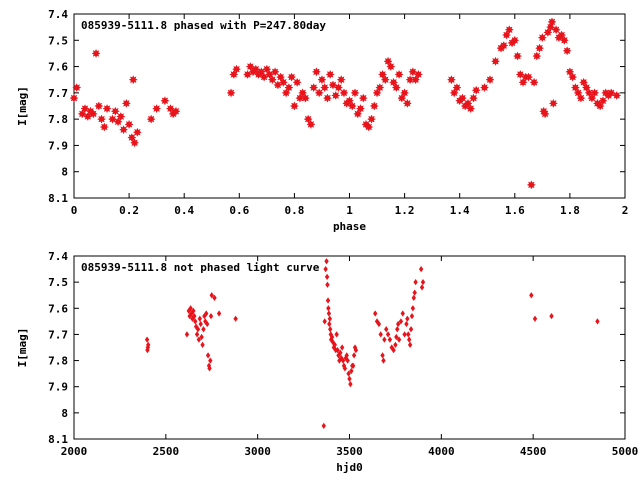 The image size is (640, 480). Describe the element at coordinates (22, 348) in the screenshot. I see `unphased-y-axis-label: I[mag]` at that location.